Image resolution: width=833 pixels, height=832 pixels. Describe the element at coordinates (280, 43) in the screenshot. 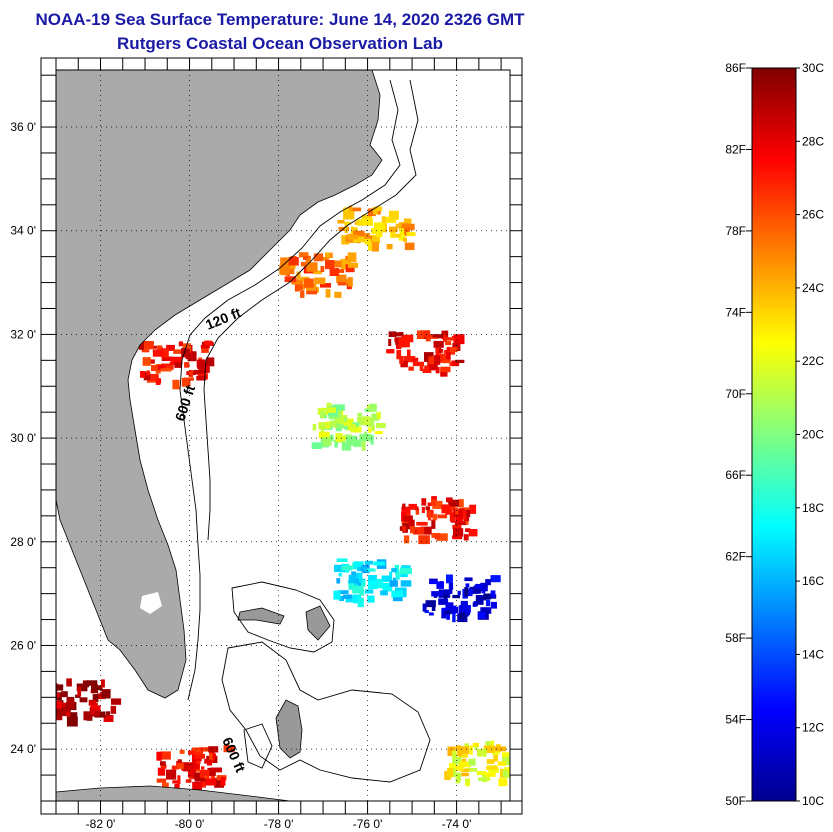

I see `title-line-2: Rutgers Coastal Ocean Observation Lab` at that location.